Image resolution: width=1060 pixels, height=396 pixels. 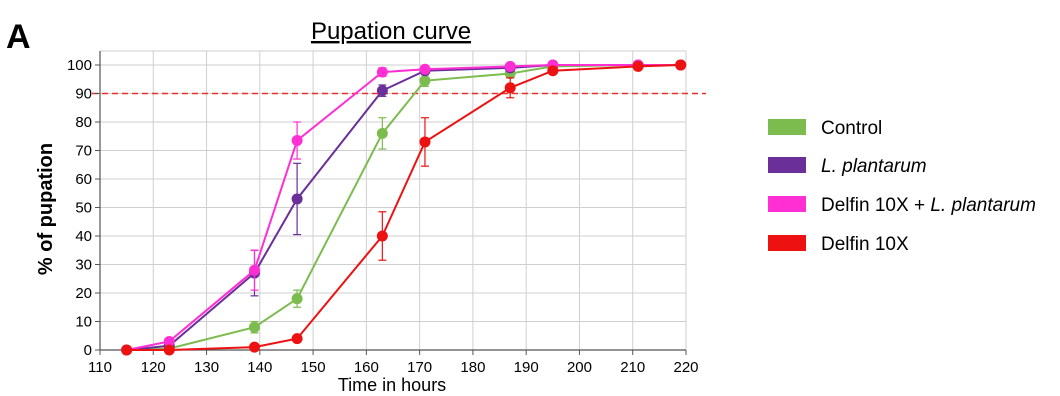 What do you see at coordinates (83, 179) in the screenshot?
I see `y-tick-label: 60` at bounding box center [83, 179].